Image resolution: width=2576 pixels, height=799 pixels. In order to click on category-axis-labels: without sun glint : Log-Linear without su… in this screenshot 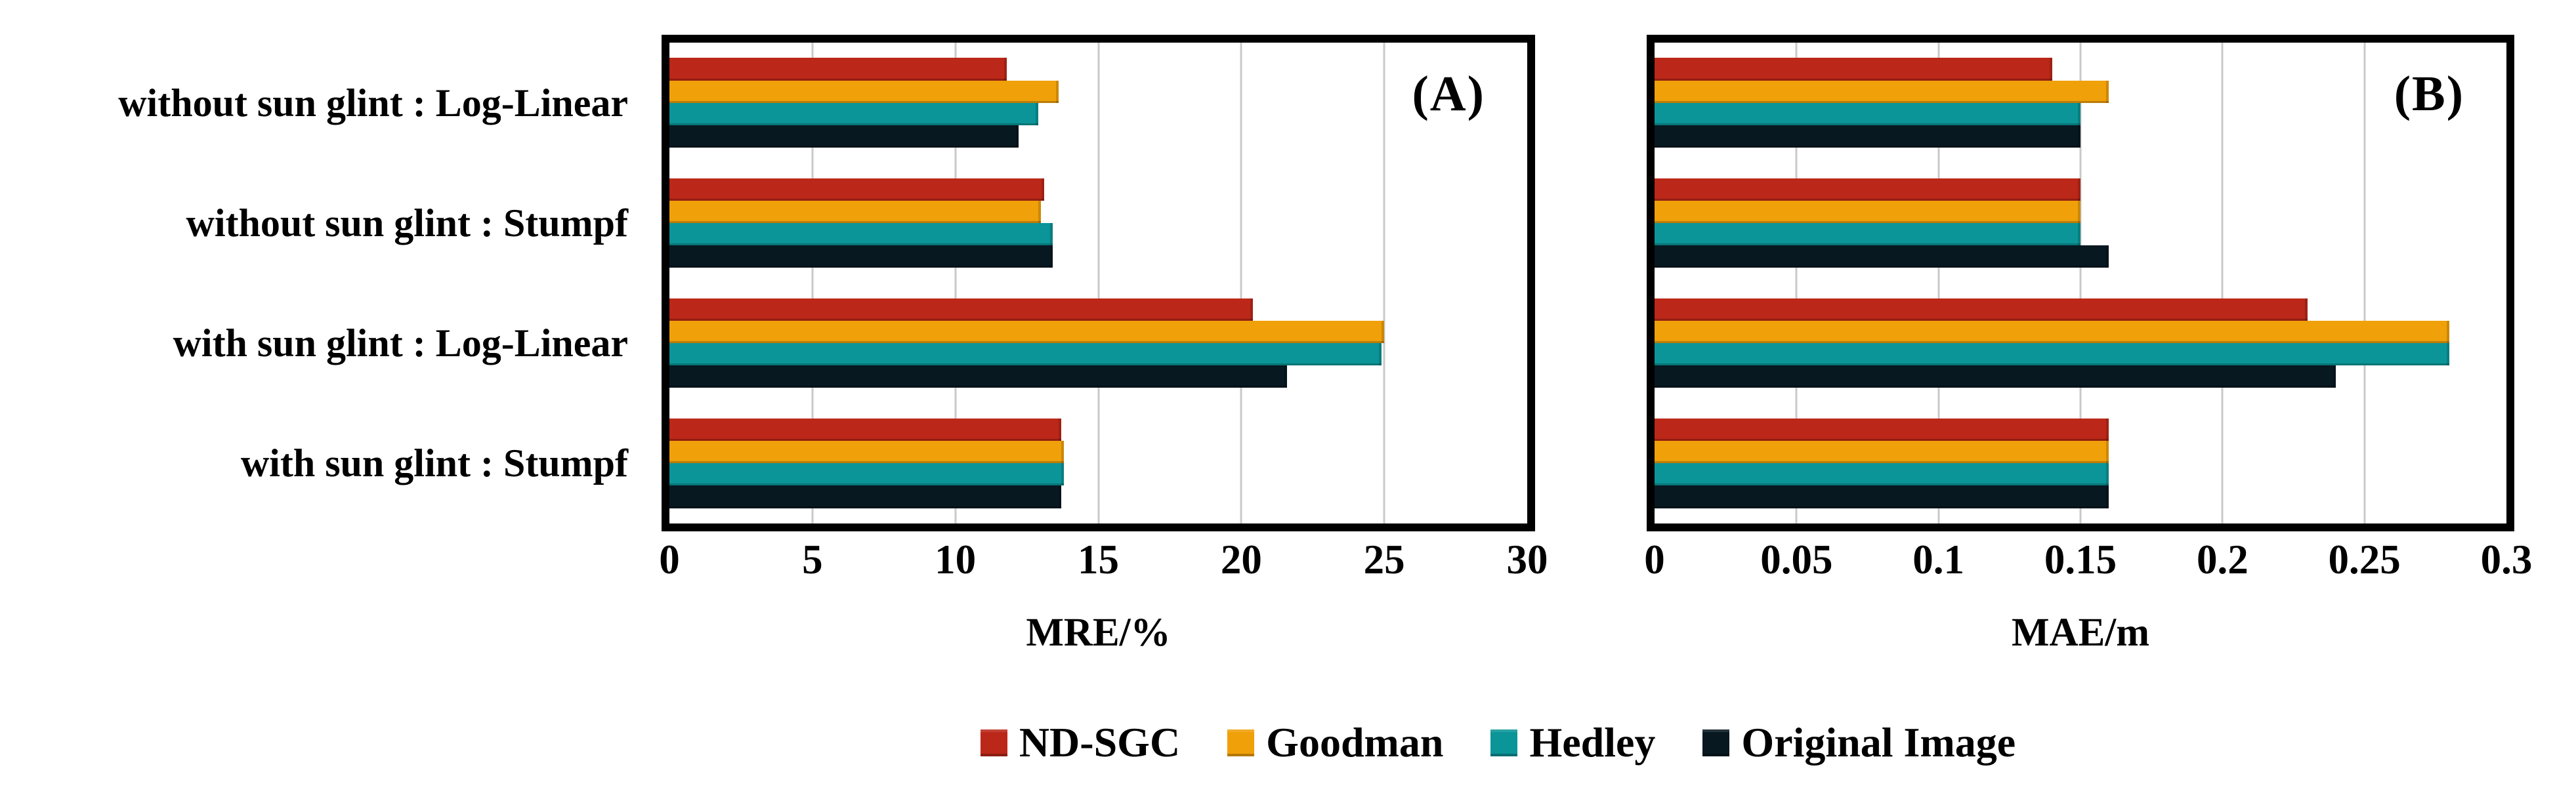, I will do `click(314, 283)`.